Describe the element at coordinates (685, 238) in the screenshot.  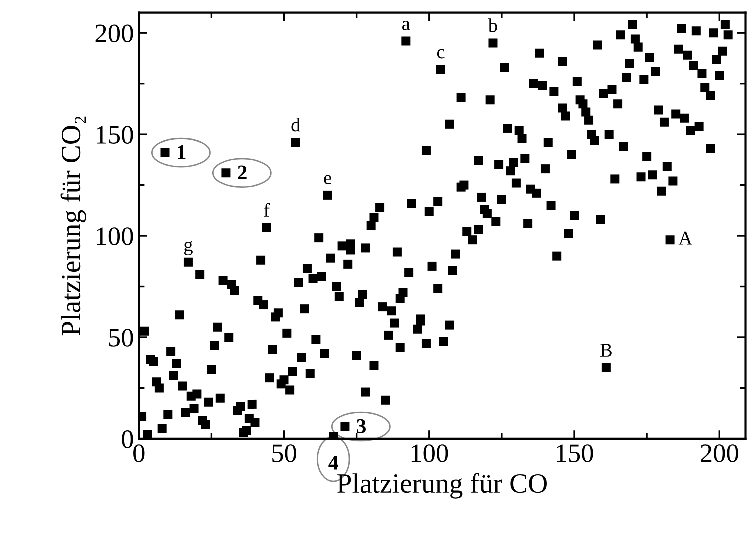
I see `annotation: A` at that location.